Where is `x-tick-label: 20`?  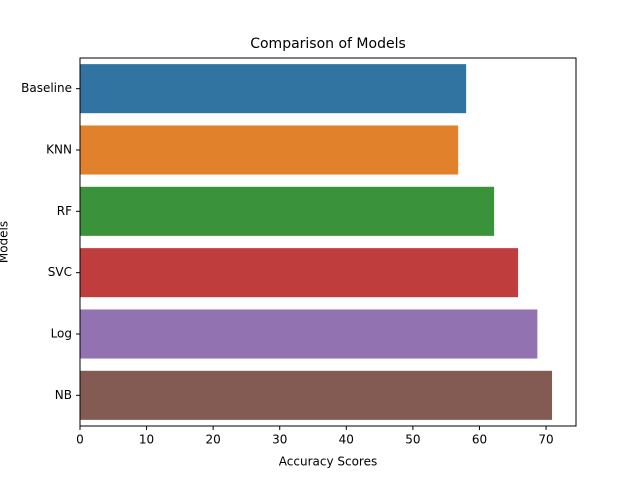 x-tick-label: 20 is located at coordinates (213, 440).